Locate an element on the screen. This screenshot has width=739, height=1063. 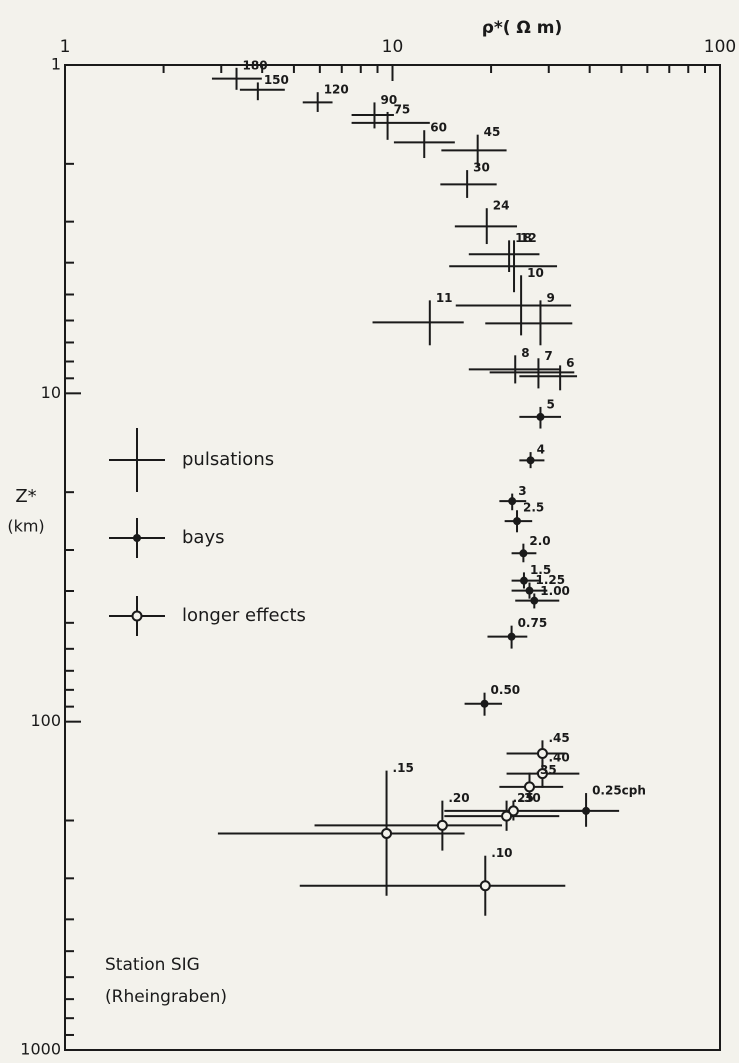
point-label: 24 is located at coordinates (501, 206).